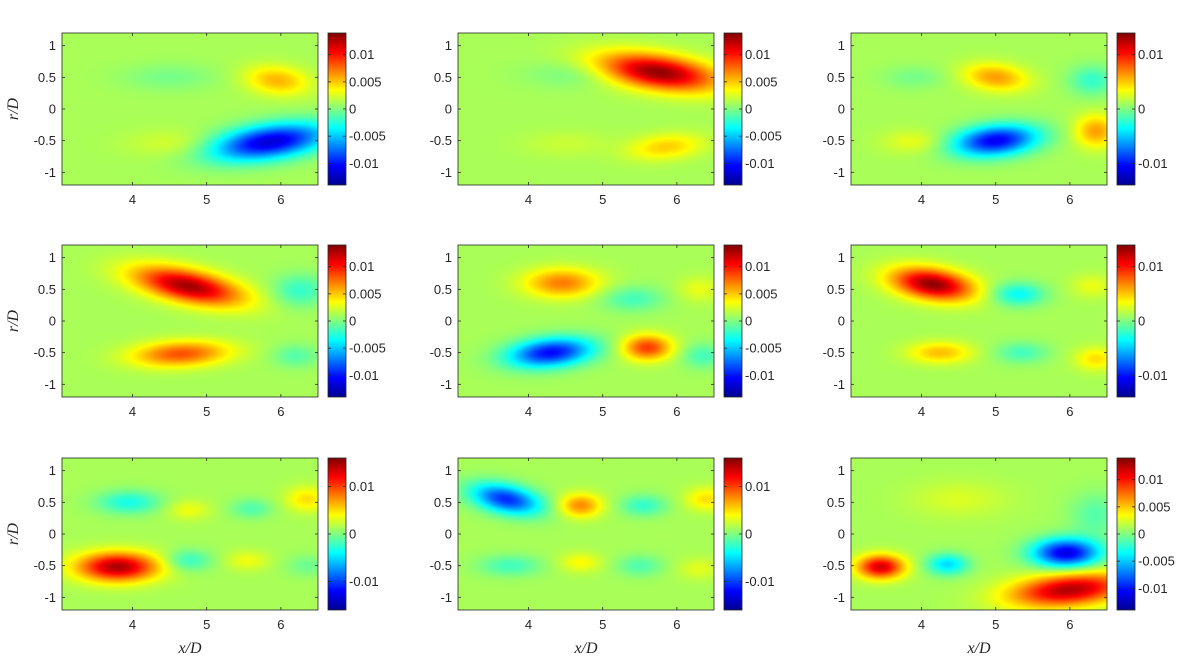  What do you see at coordinates (195, 119) in the screenshot?
I see `panel-1: 4 5 6 1 0.5 0 -0.5 -1 r/D 0.01 0.005 0 -0.005 -0.01` at bounding box center [195, 119].